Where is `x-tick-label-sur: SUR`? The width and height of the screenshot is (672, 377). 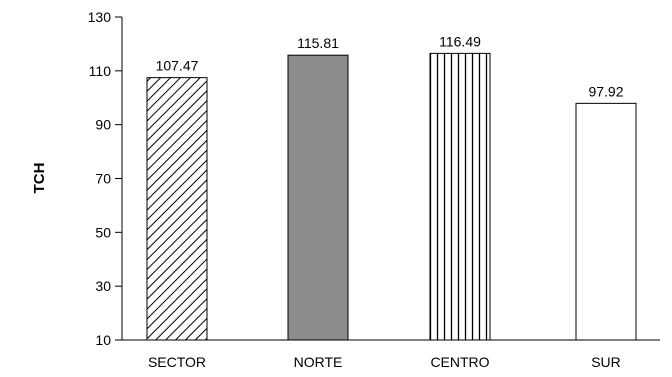 x-tick-label-sur: SUR is located at coordinates (606, 362).